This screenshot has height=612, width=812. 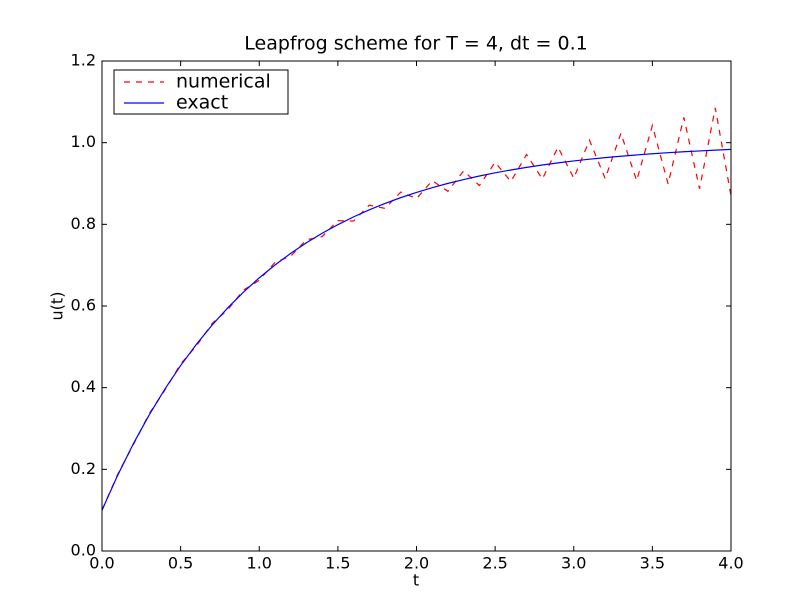 What do you see at coordinates (415, 44) in the screenshot?
I see `chart-title: Leapfrog scheme for T = 4, dt = 0.1` at bounding box center [415, 44].